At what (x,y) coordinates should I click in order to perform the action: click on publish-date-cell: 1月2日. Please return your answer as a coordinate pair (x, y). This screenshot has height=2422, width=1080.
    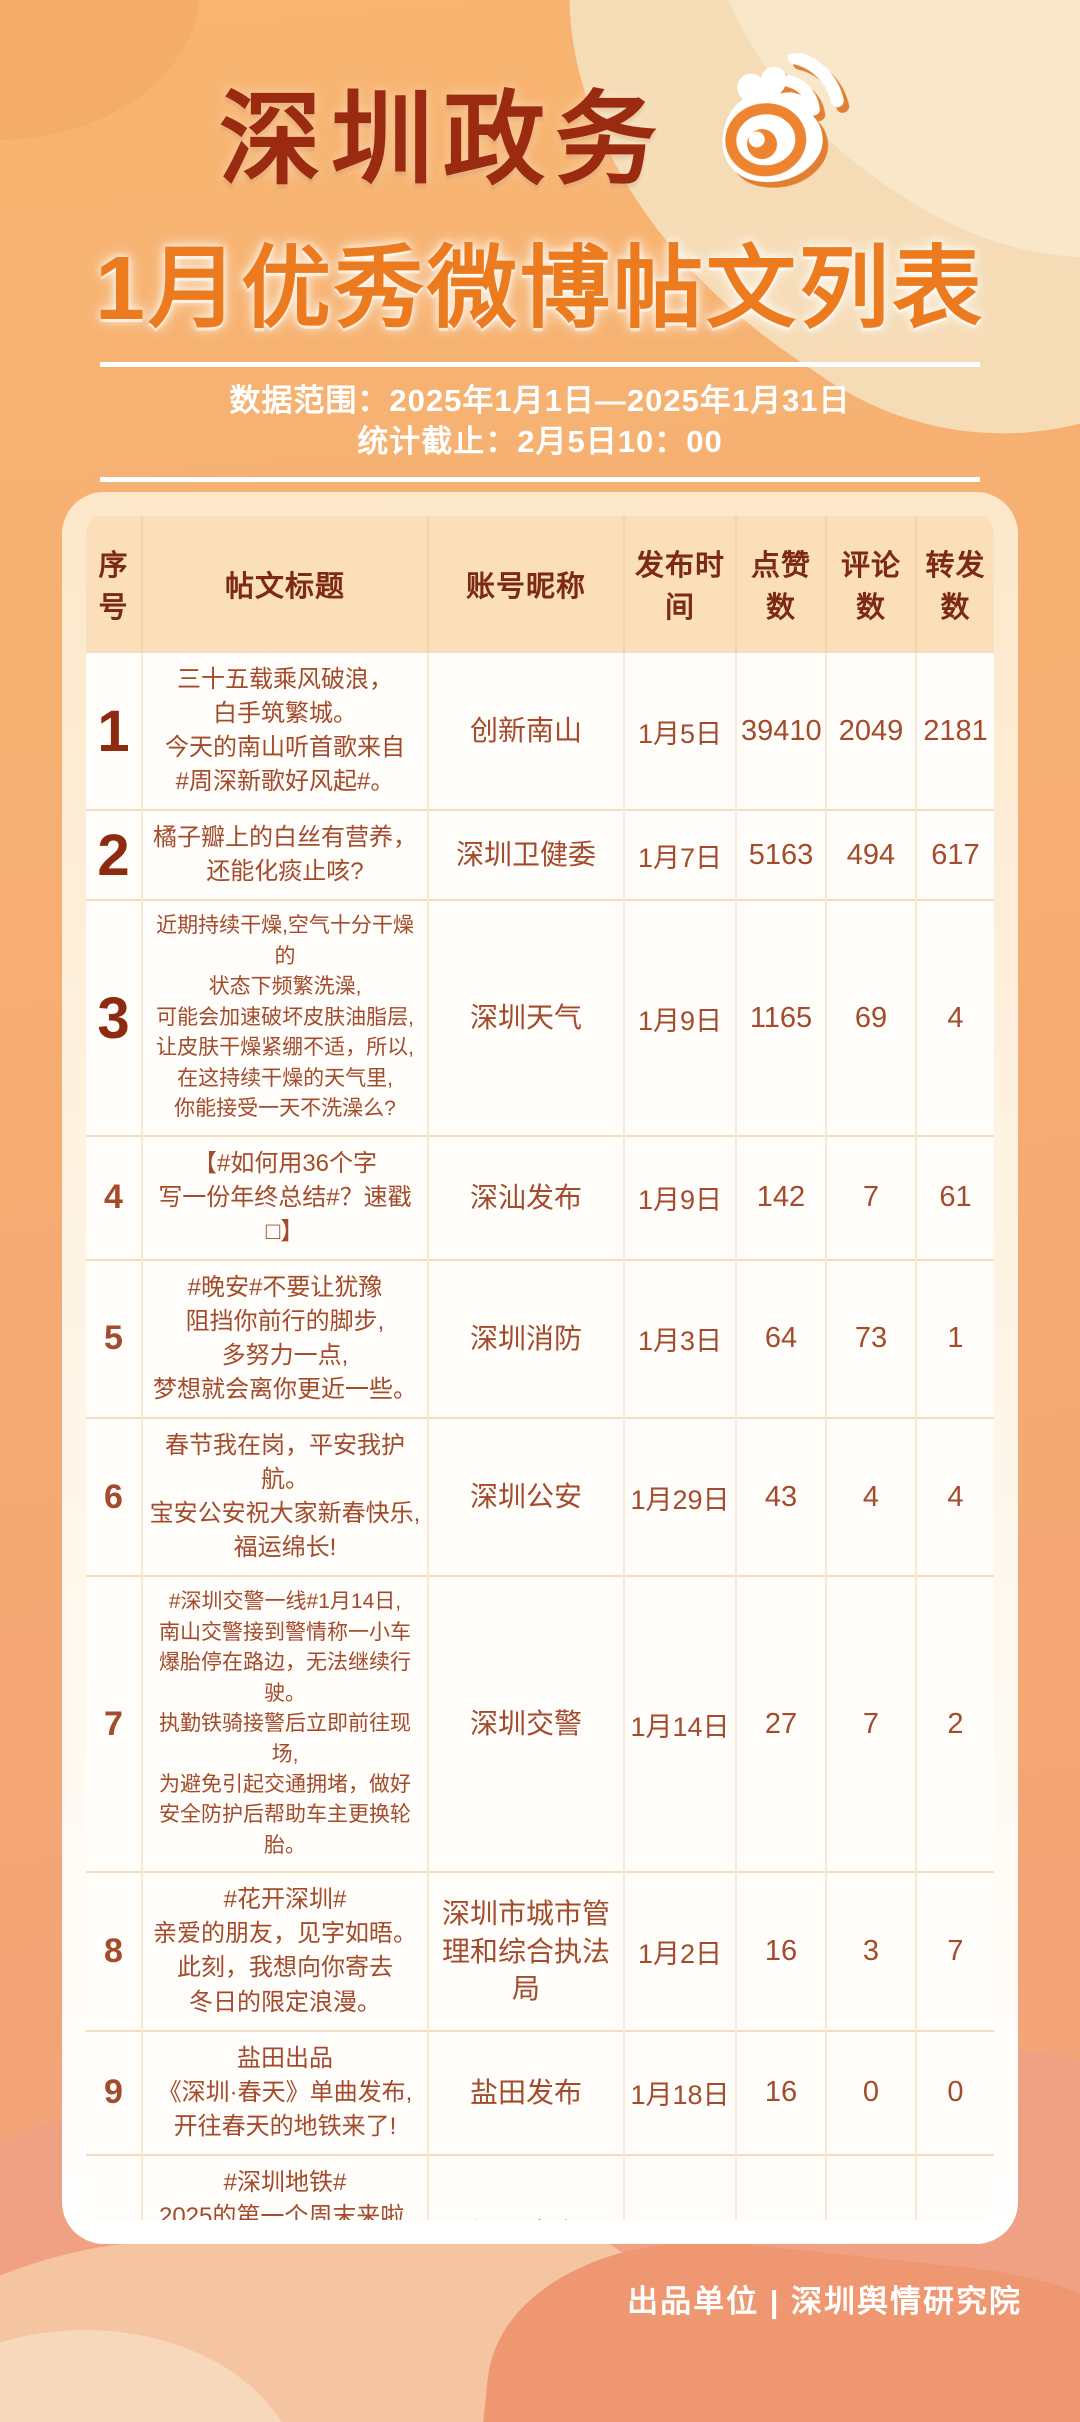
    Looking at the image, I should click on (680, 1951).